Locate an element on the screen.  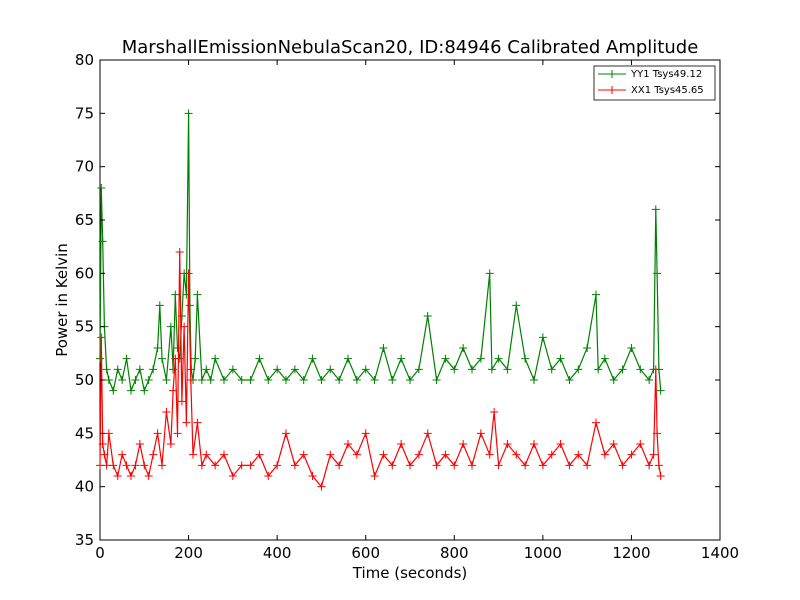
x-tick-label: 0 is located at coordinates (100, 553).